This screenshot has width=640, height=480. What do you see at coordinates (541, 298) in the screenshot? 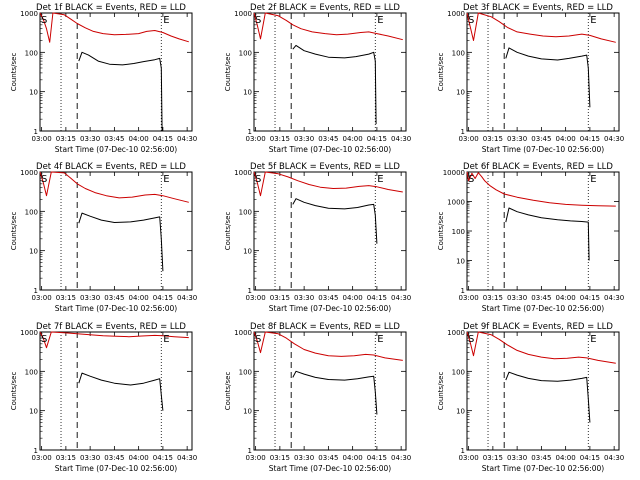
I see `panel-6-x-tick-label: 03:45` at bounding box center [541, 298].